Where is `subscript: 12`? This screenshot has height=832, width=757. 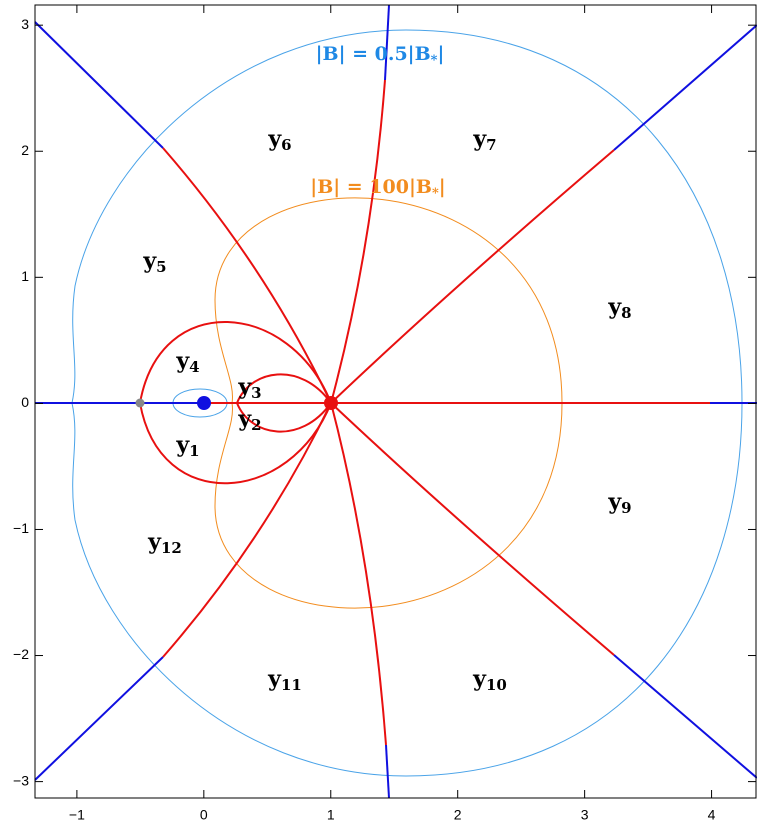 subscript: 12 is located at coordinates (171, 548).